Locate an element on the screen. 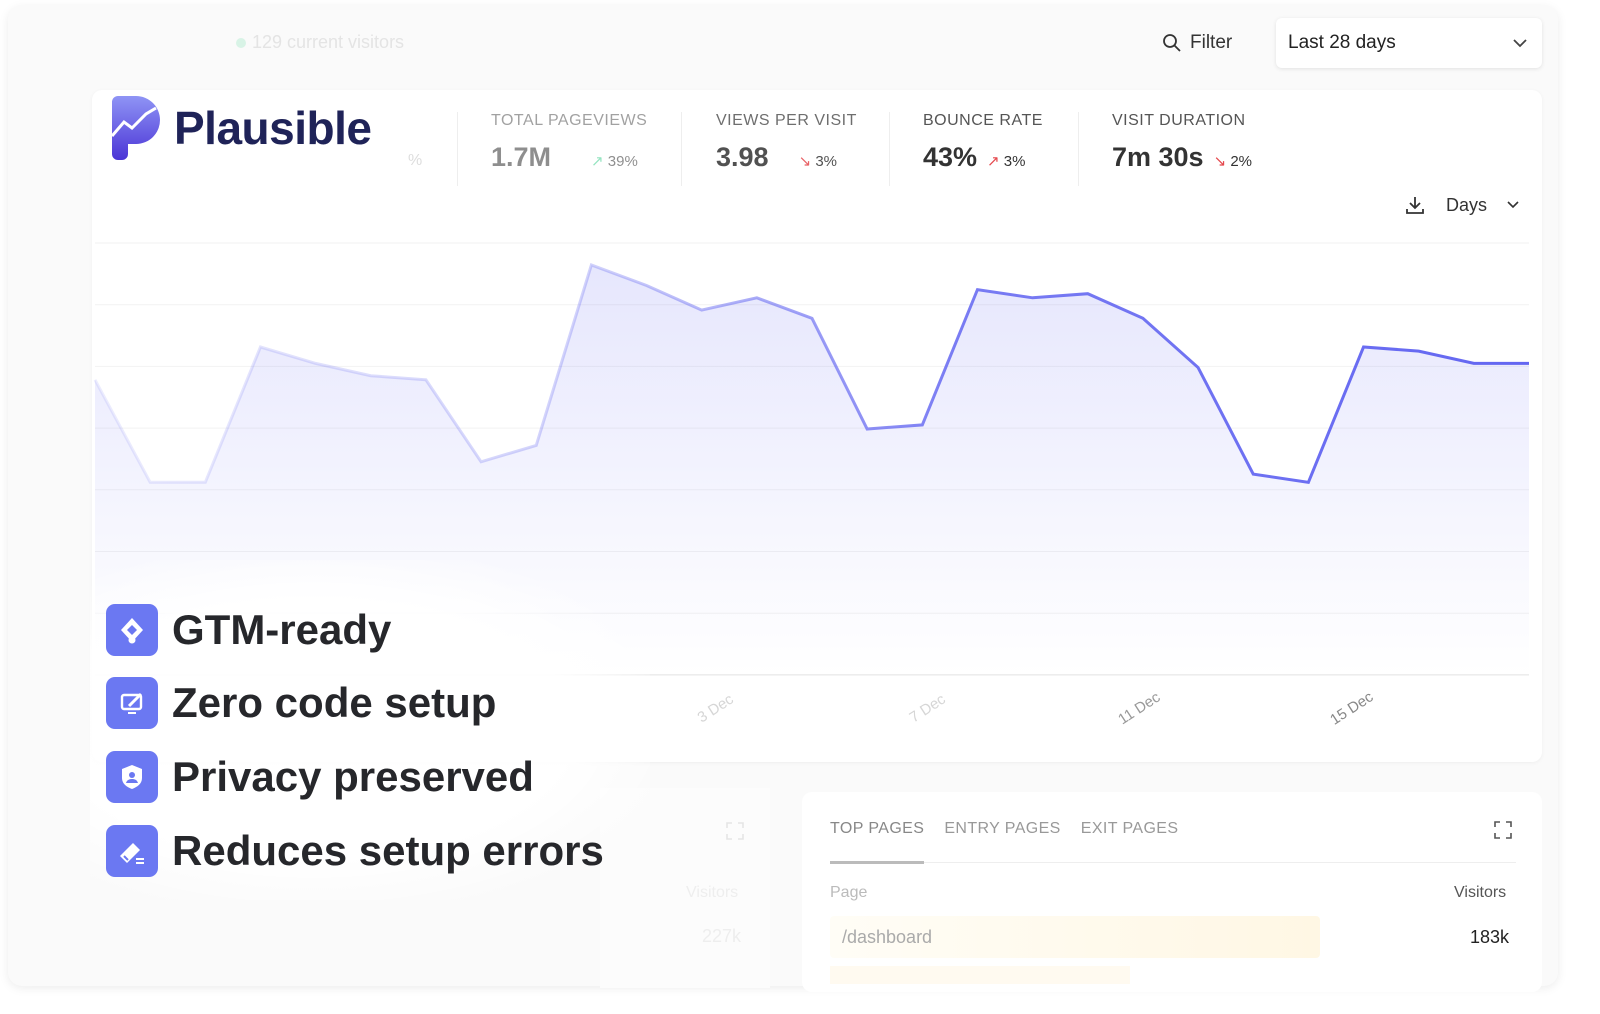 The height and width of the screenshot is (1014, 1600). search-icon is located at coordinates (1172, 43).